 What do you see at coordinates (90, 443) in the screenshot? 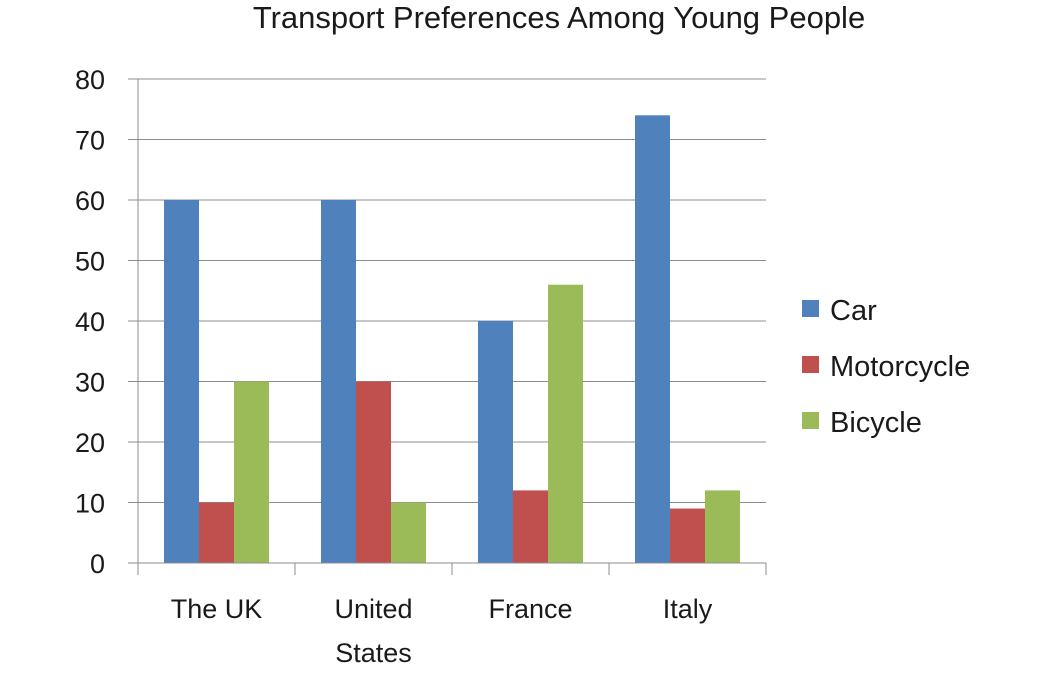
I see `y-tick-label: 20` at bounding box center [90, 443].